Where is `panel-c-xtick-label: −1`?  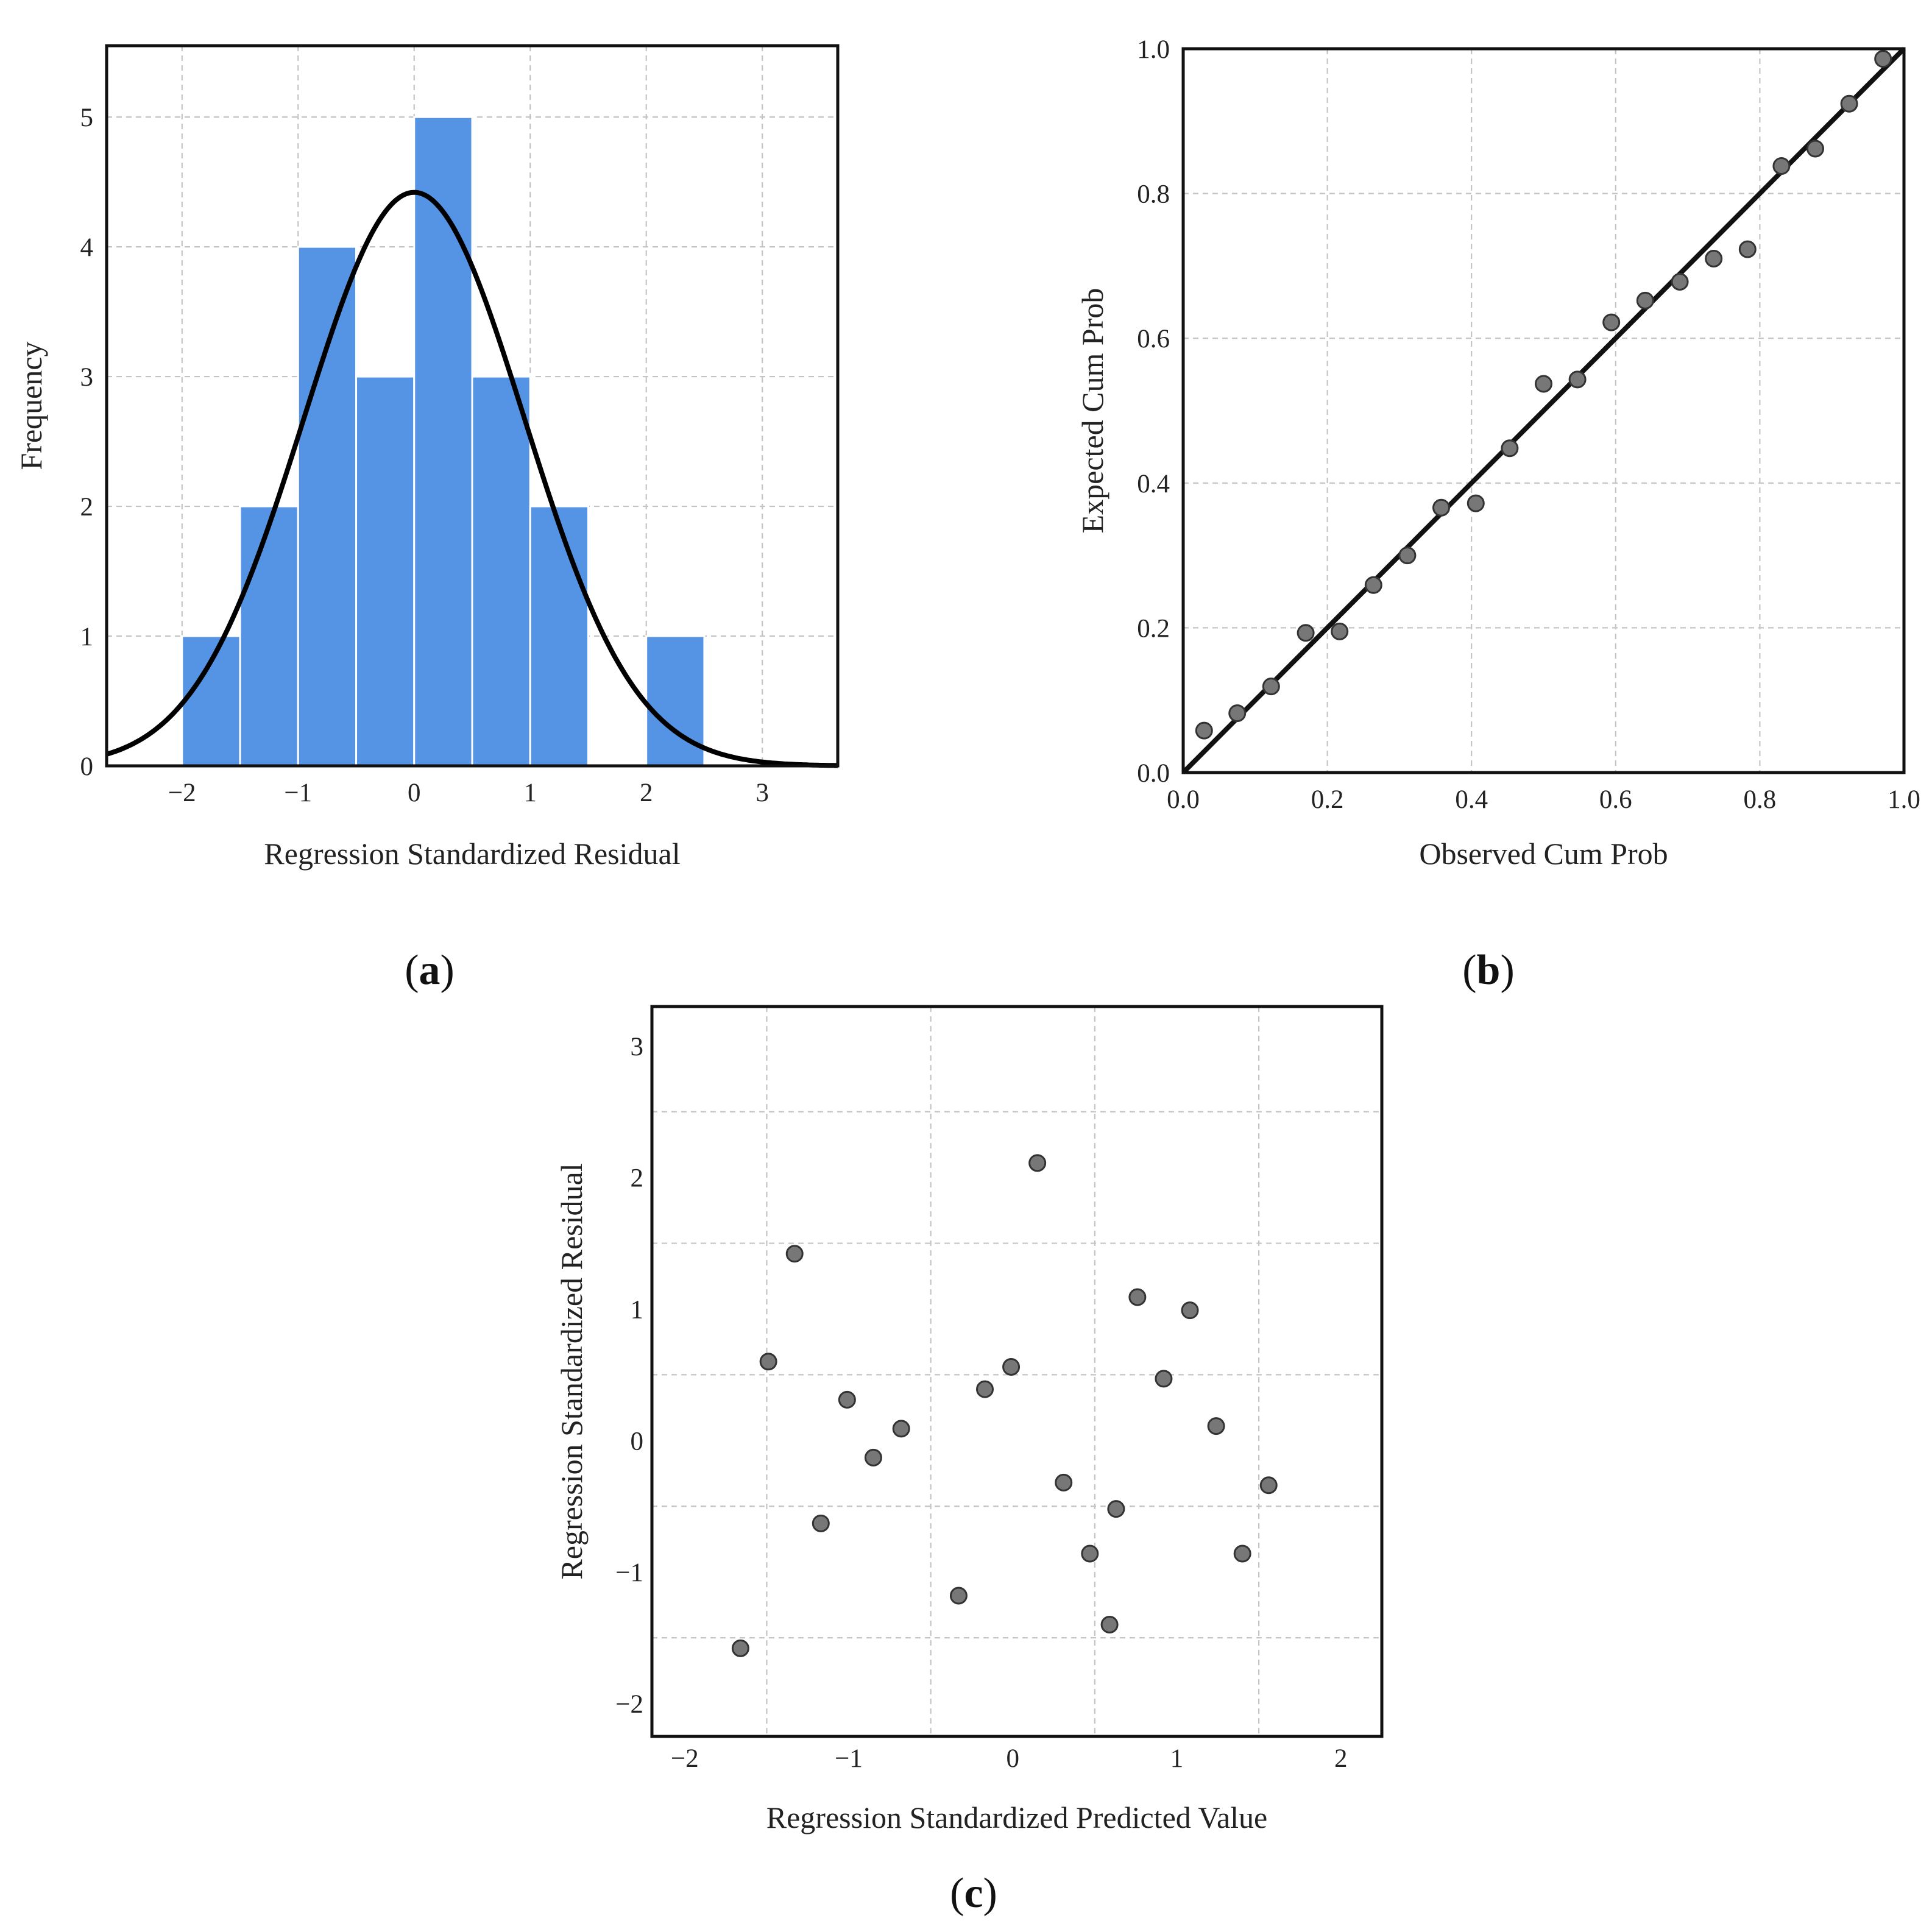 panel-c-xtick-label: −1 is located at coordinates (849, 1758).